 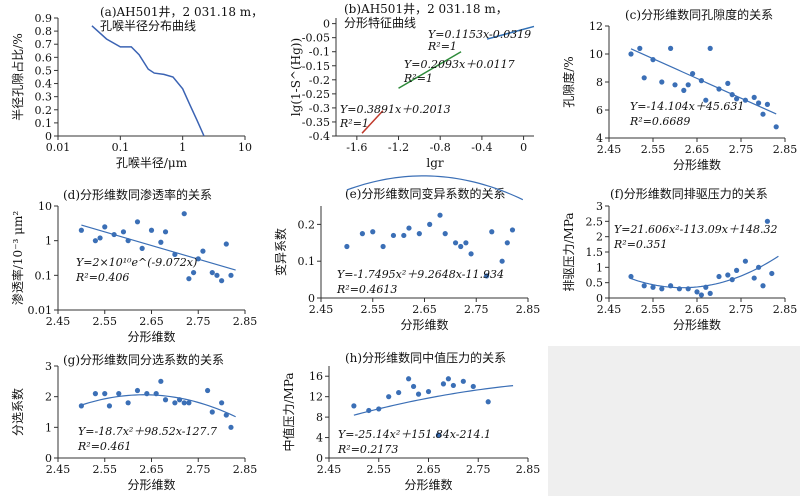 I want to click on x-axis-label: lgr, so click(x=435, y=163).